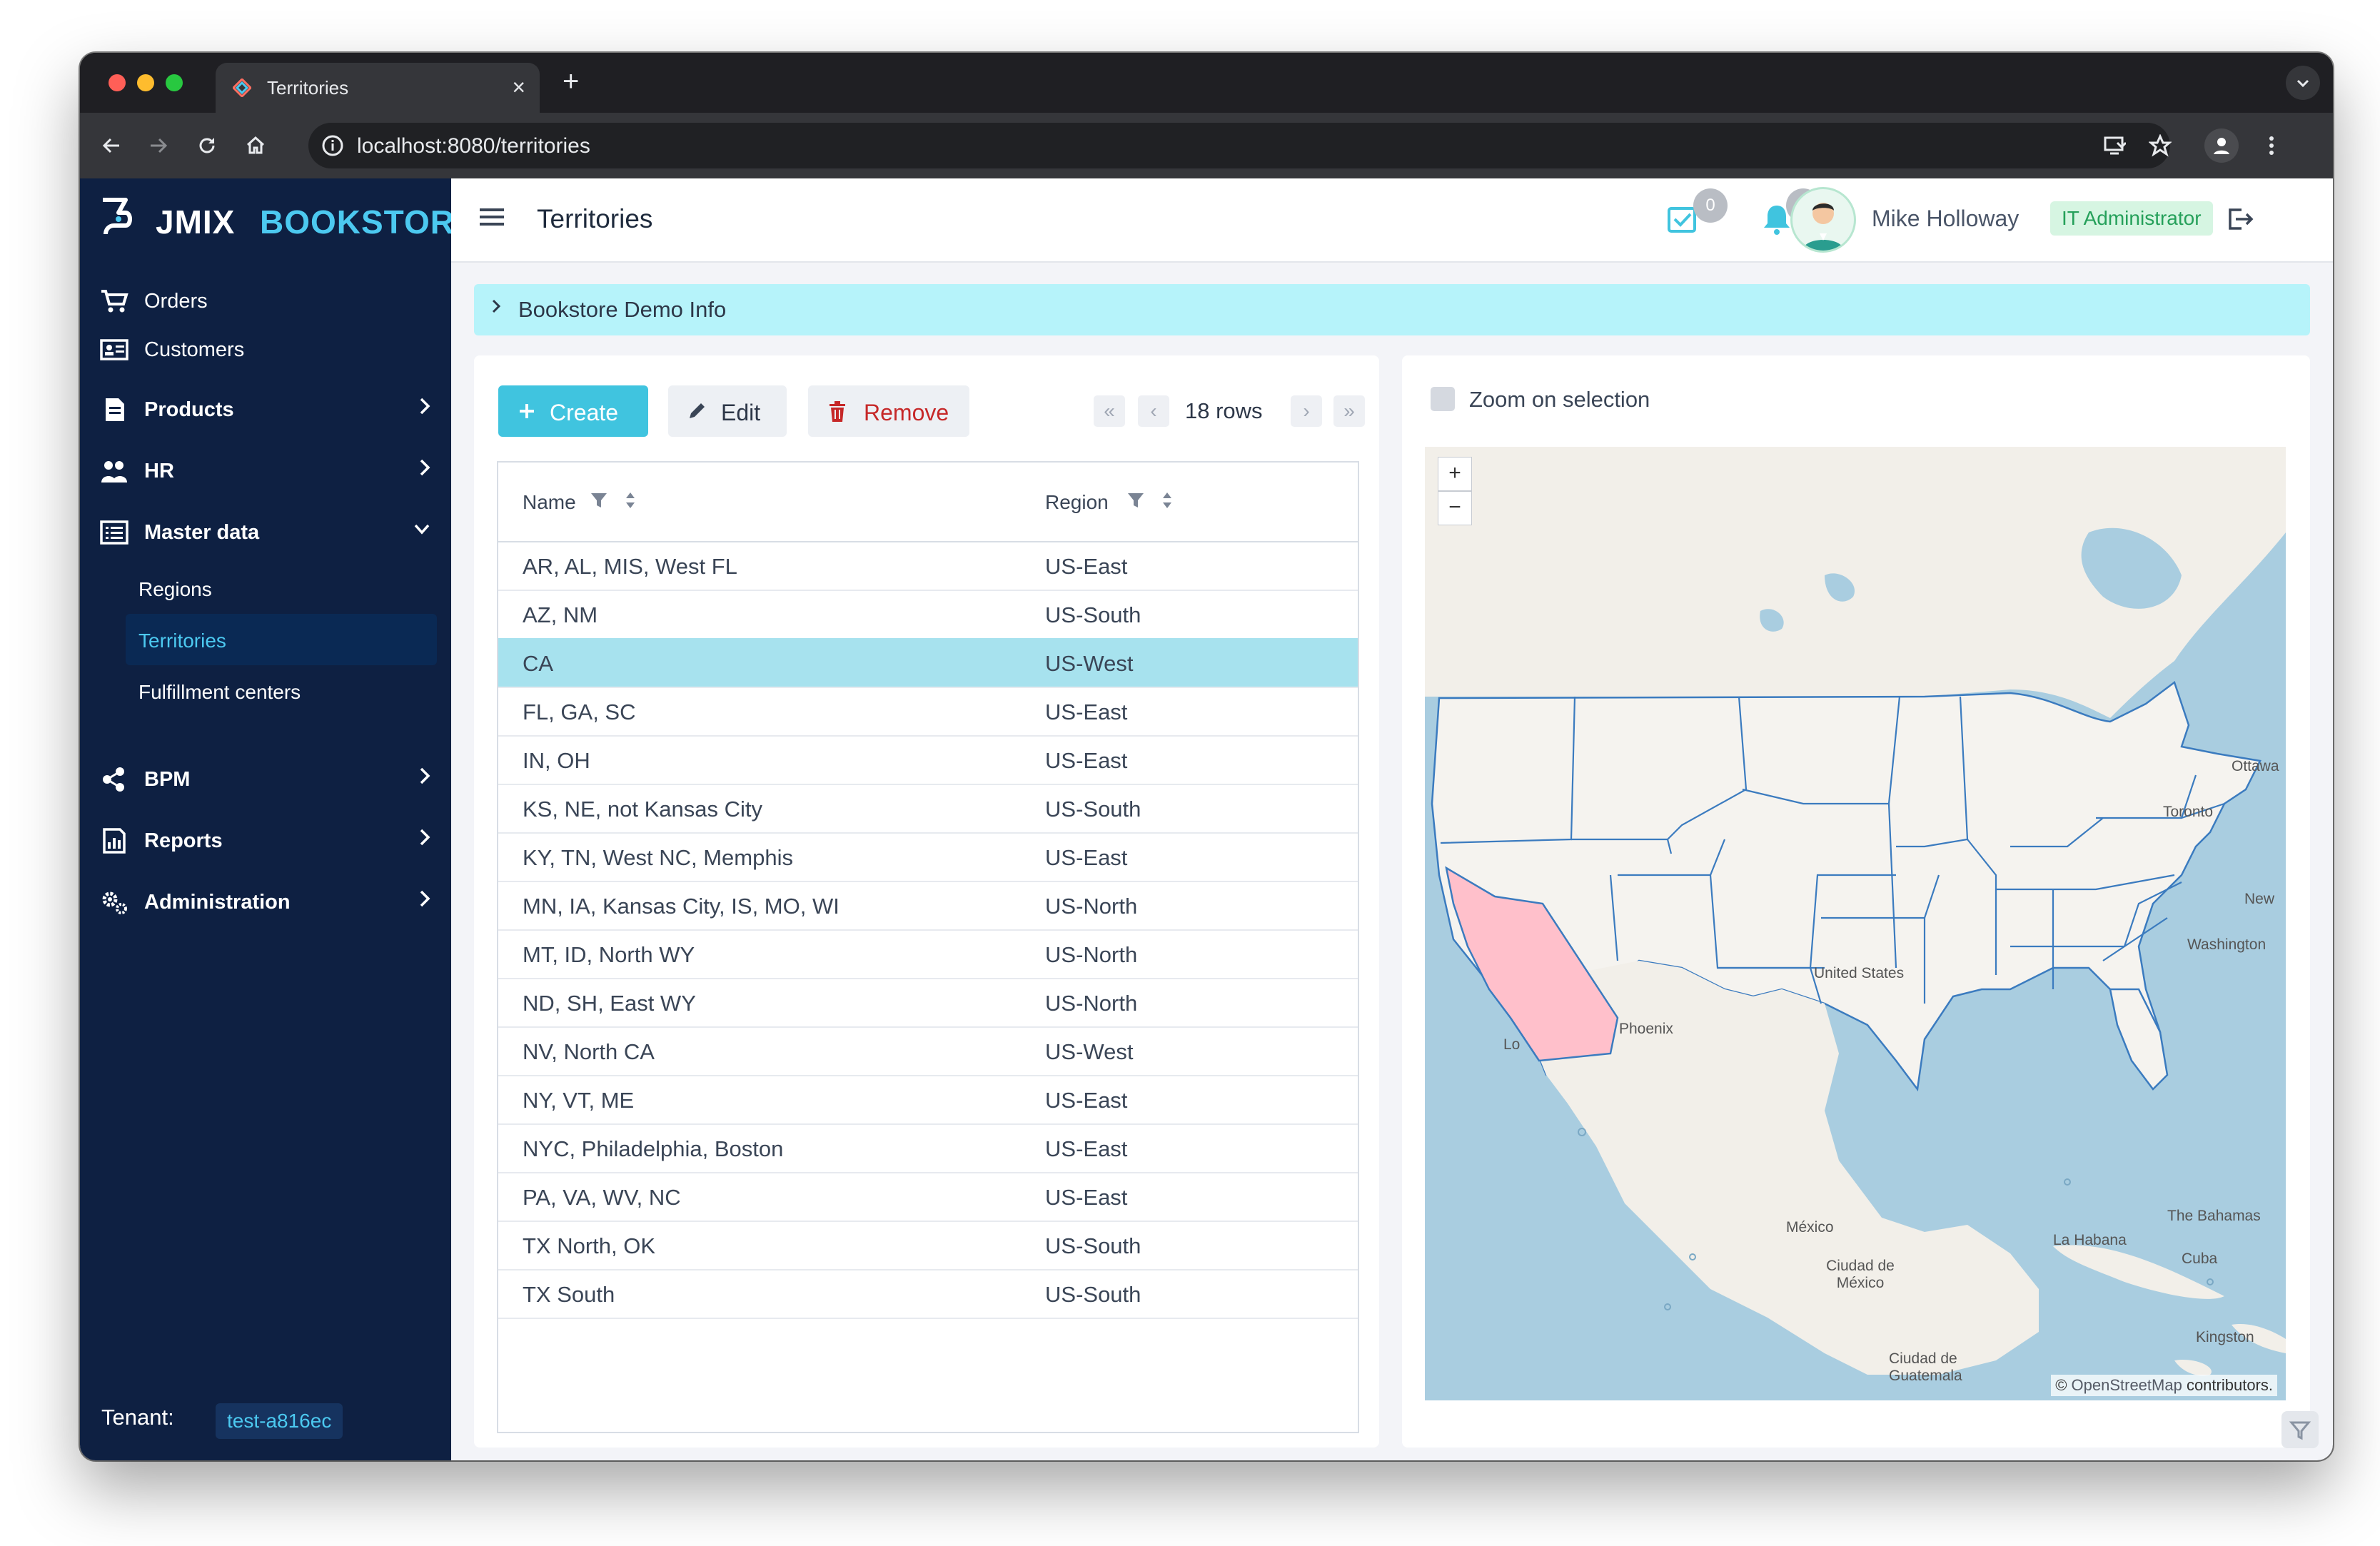  What do you see at coordinates (287, 218) in the screenshot?
I see `app-logo: JMIX BOOKSTORE` at bounding box center [287, 218].